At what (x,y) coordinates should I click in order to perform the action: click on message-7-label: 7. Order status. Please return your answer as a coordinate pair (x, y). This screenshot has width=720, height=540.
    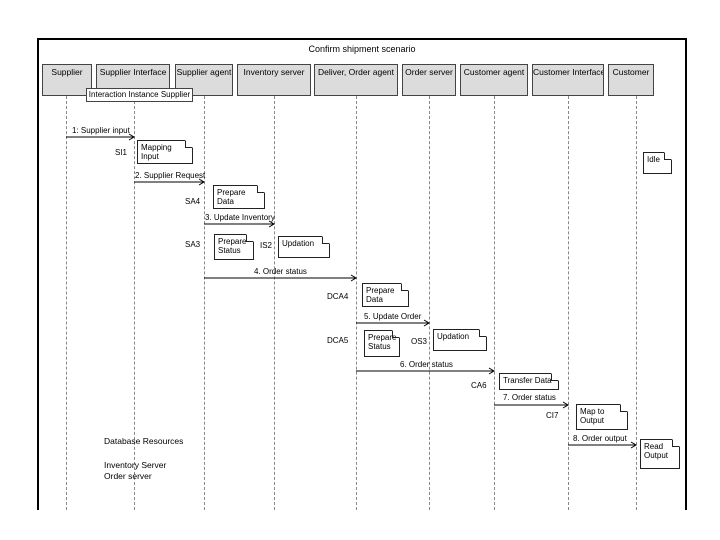
    Looking at the image, I should click on (529, 397).